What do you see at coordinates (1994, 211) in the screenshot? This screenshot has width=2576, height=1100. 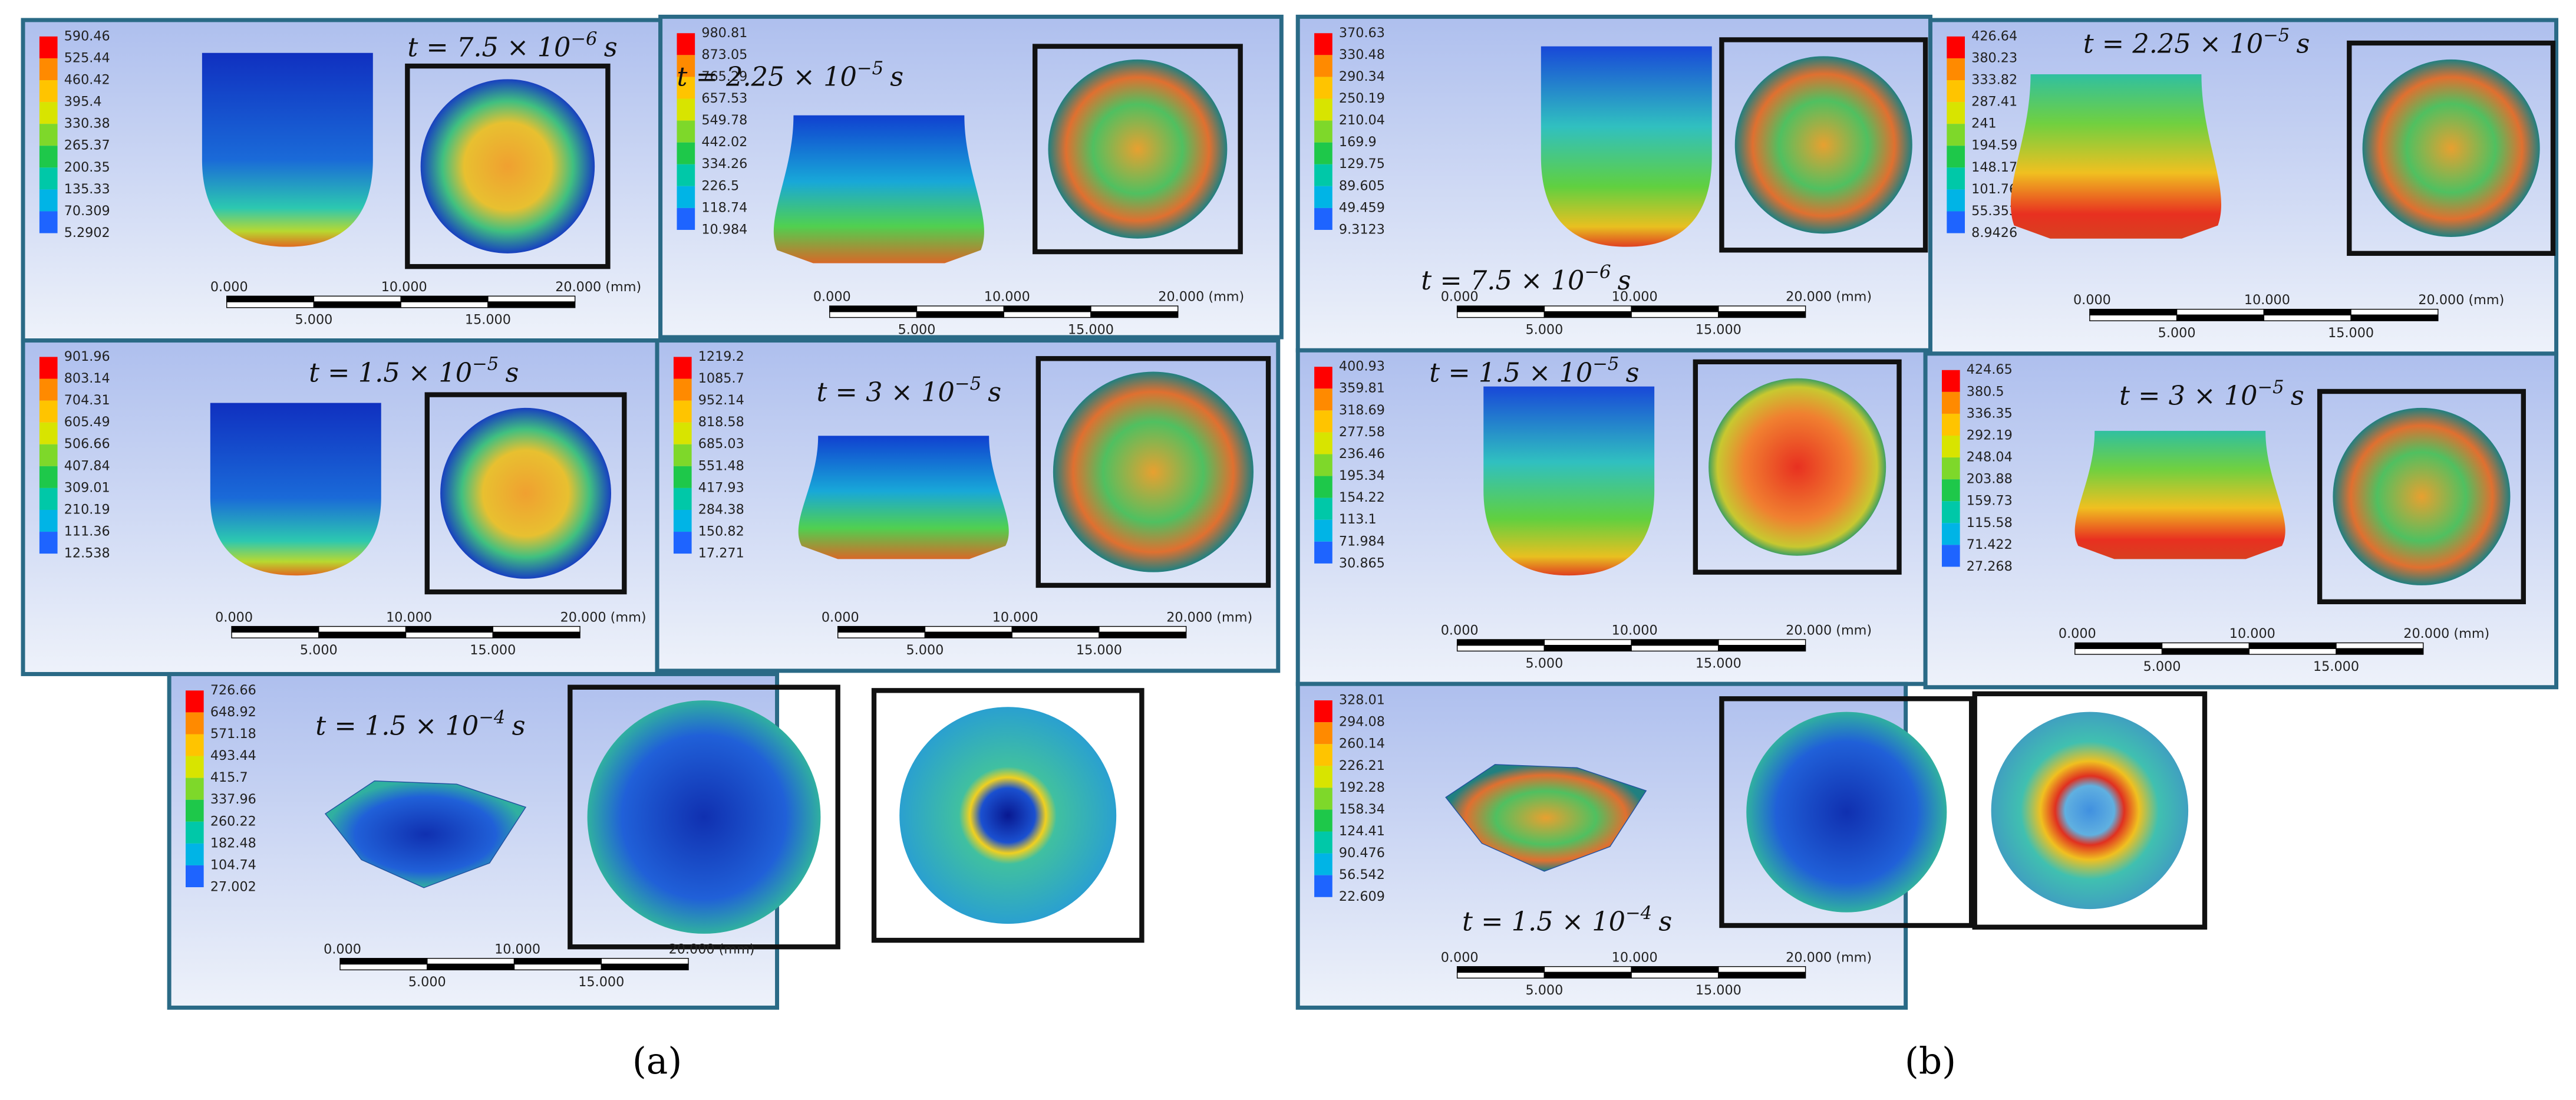 I see `legend-value: 55.353` at bounding box center [1994, 211].